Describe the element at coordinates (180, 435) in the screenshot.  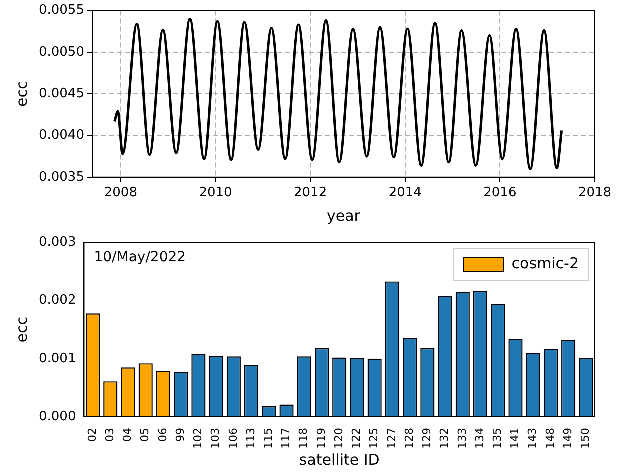
I see `x-tick-label: 99` at that location.